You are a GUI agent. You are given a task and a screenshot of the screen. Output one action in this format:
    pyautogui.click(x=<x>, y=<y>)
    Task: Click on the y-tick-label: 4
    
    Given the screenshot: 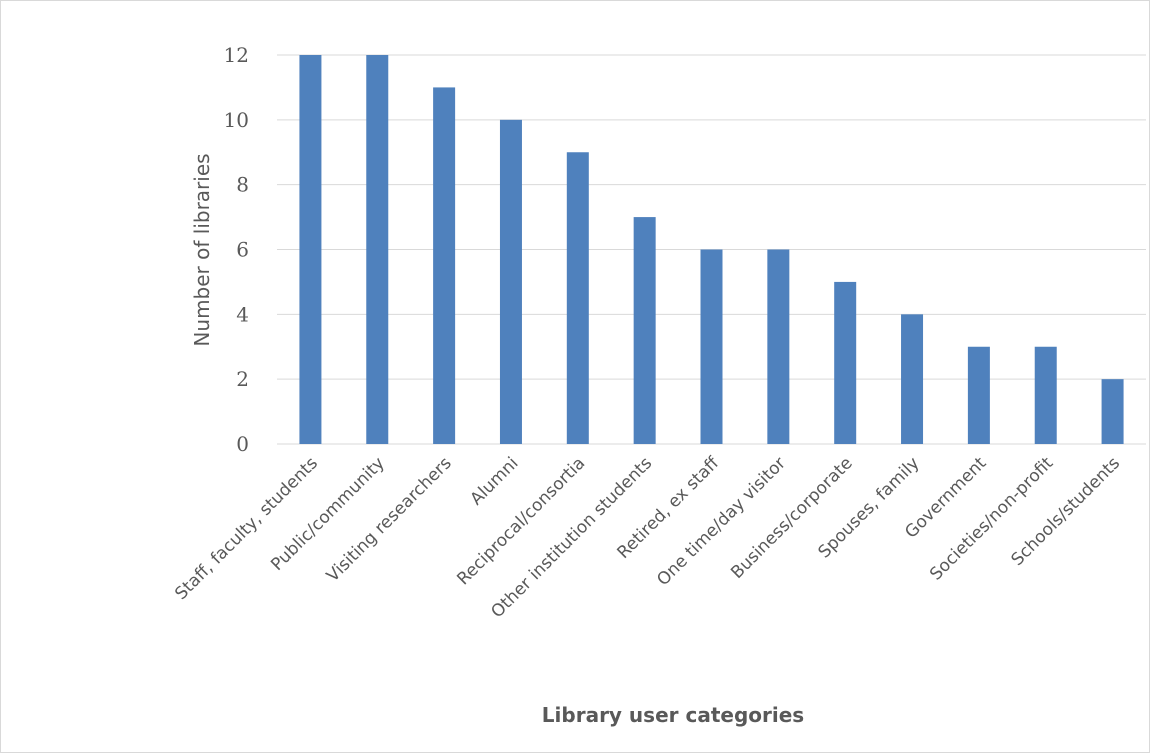 What is the action you would take?
    pyautogui.click(x=242, y=314)
    